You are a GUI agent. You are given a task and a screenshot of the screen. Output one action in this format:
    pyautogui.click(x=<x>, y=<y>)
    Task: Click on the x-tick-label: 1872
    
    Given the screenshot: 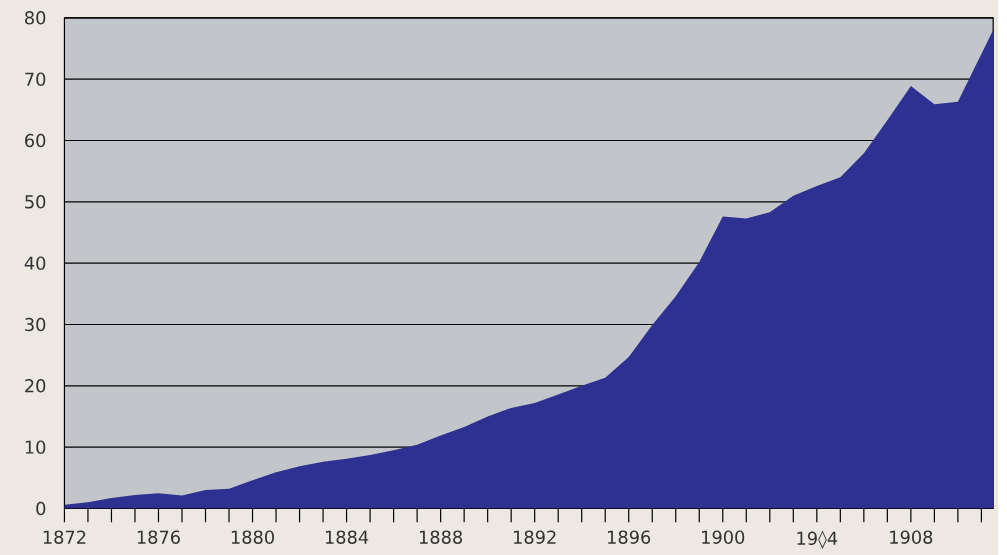 What is the action you would take?
    pyautogui.click(x=64, y=537)
    